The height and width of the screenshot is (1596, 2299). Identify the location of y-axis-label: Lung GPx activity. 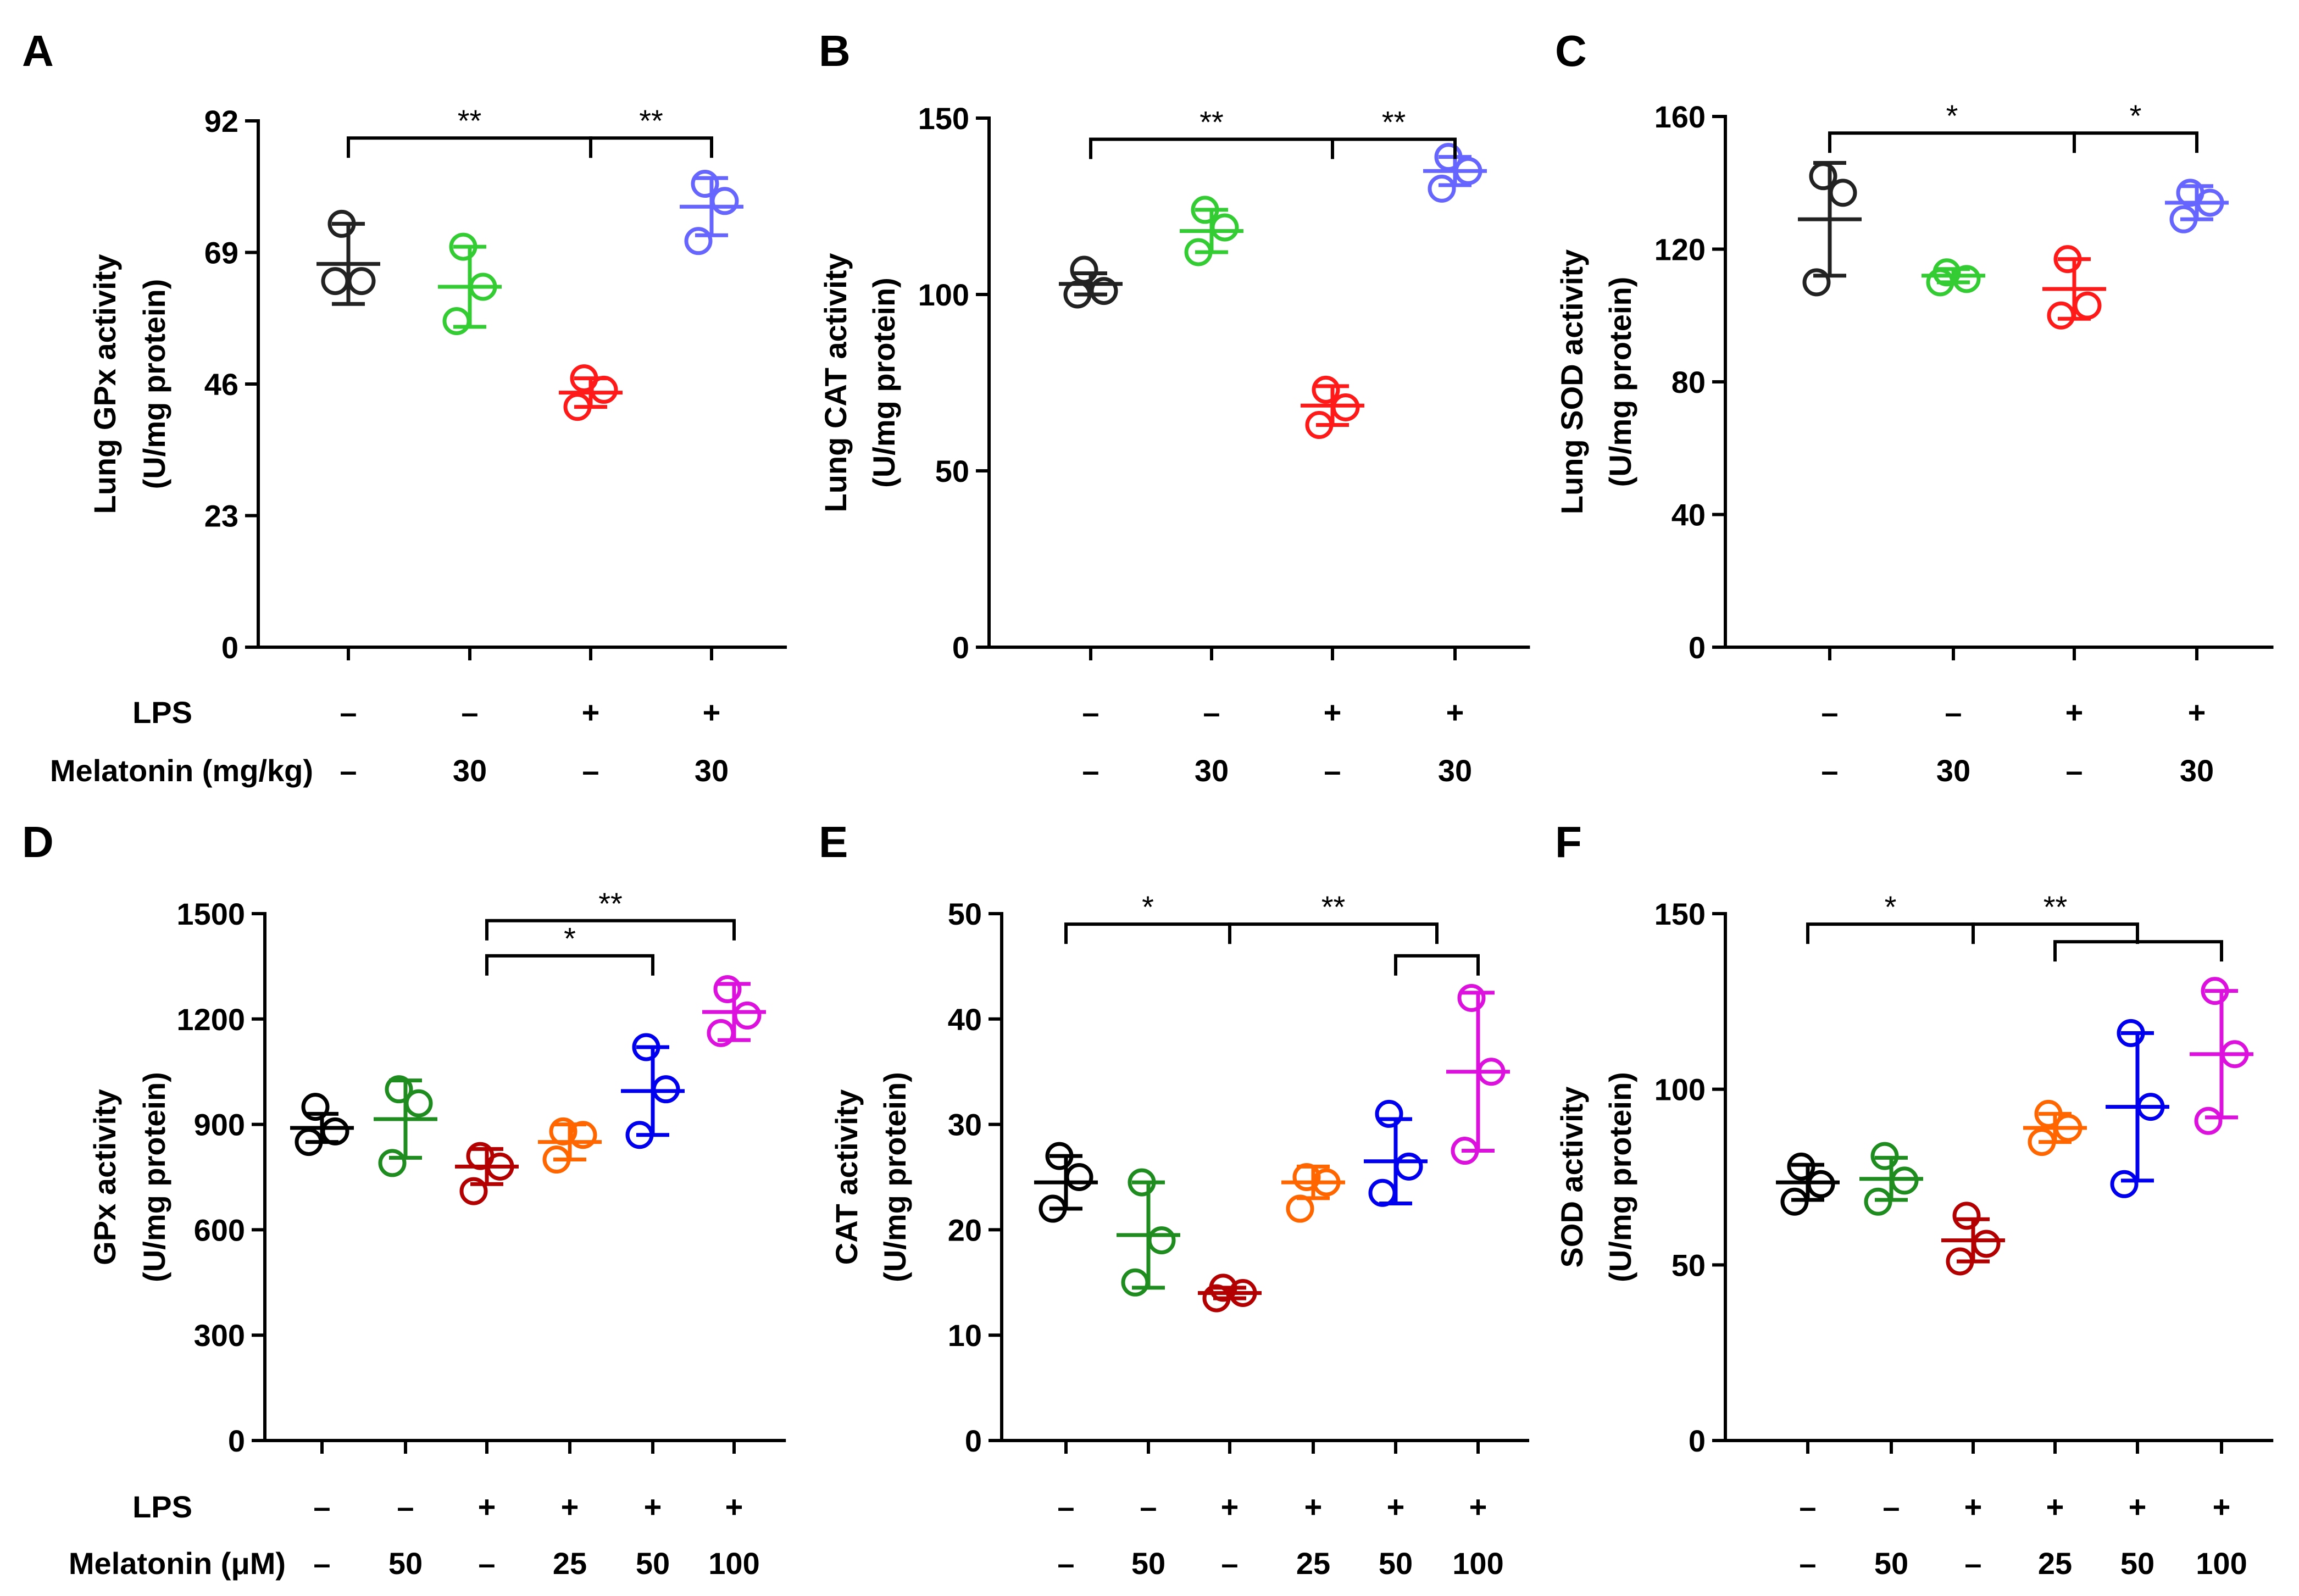
(104, 384).